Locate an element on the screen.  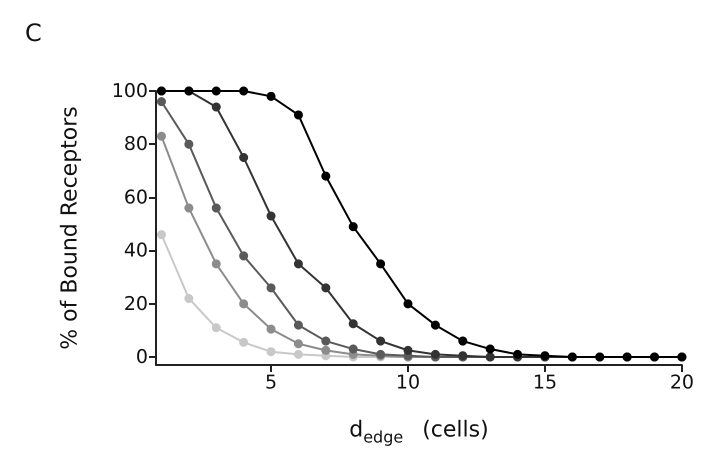
y-tick-label: 100 is located at coordinates (130, 91).